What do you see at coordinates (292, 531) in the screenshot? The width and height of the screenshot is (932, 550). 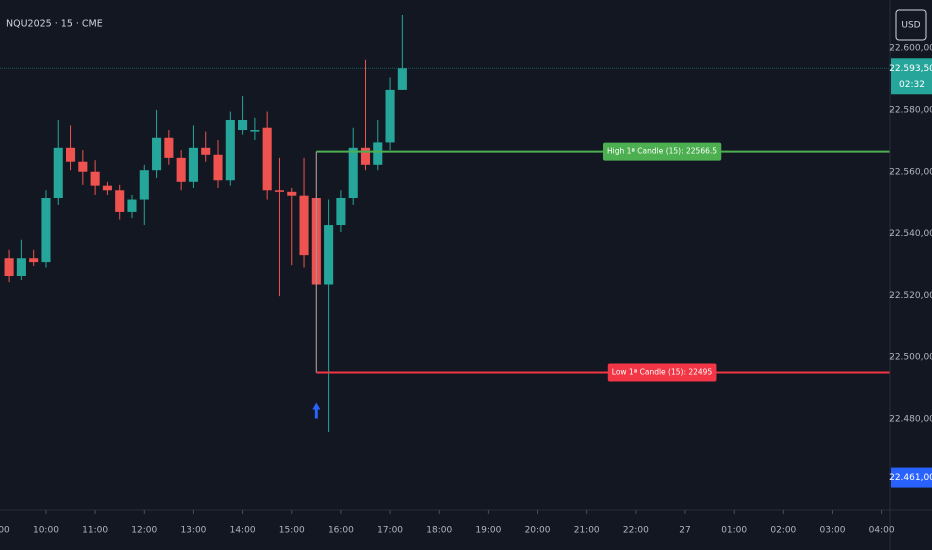 I see `x-tick-label: 15:00` at bounding box center [292, 531].